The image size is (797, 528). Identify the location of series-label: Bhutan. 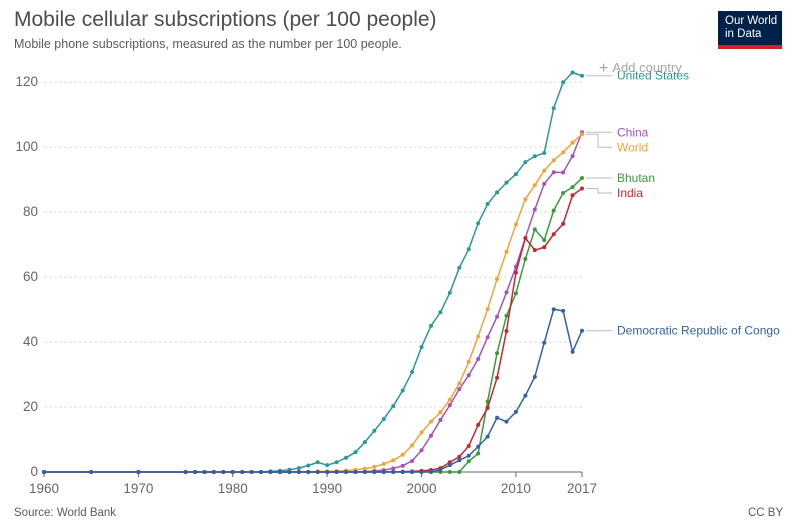
(636, 178).